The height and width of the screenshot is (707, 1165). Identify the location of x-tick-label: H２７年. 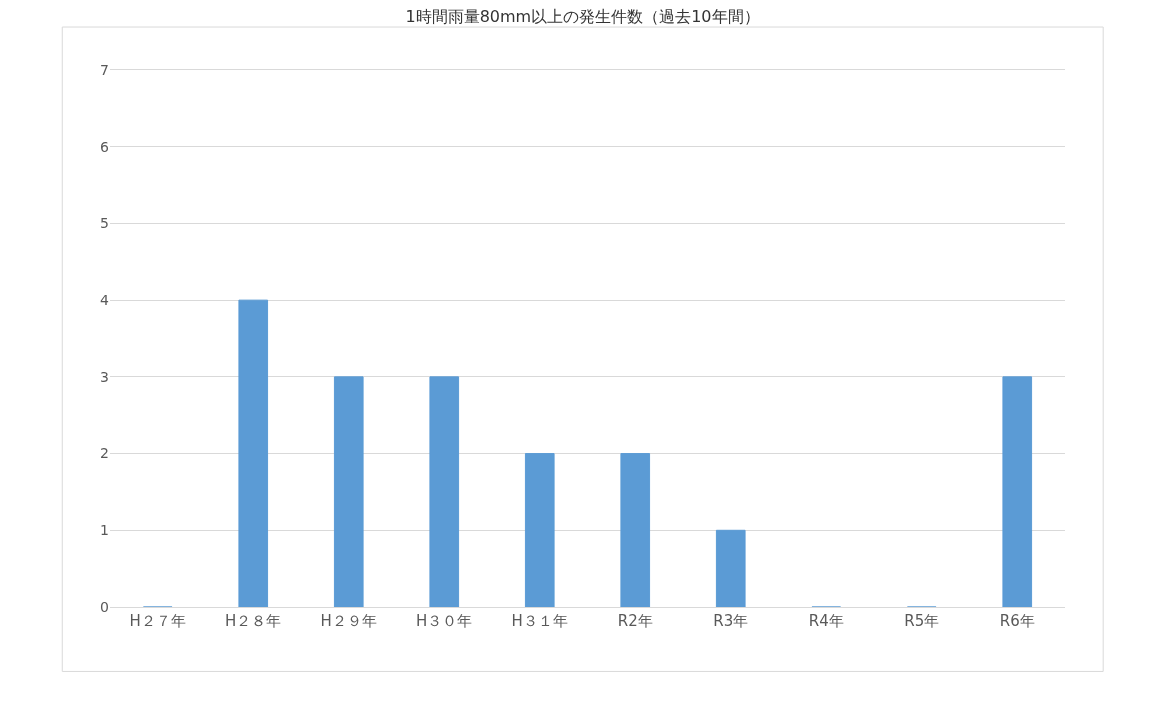
(157, 621).